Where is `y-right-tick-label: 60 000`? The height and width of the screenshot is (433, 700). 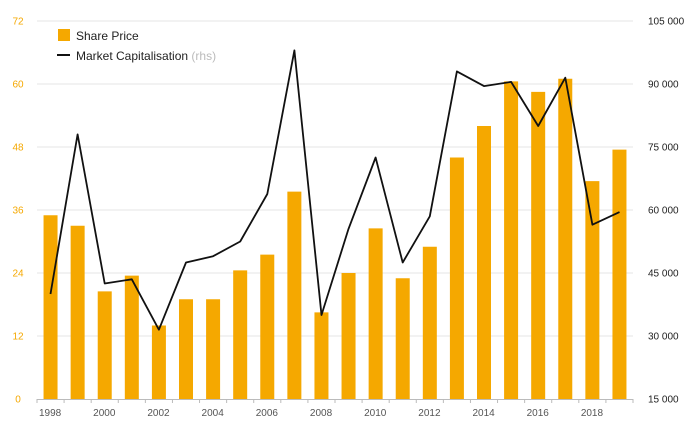
y-right-tick-label: 60 000 is located at coordinates (663, 211).